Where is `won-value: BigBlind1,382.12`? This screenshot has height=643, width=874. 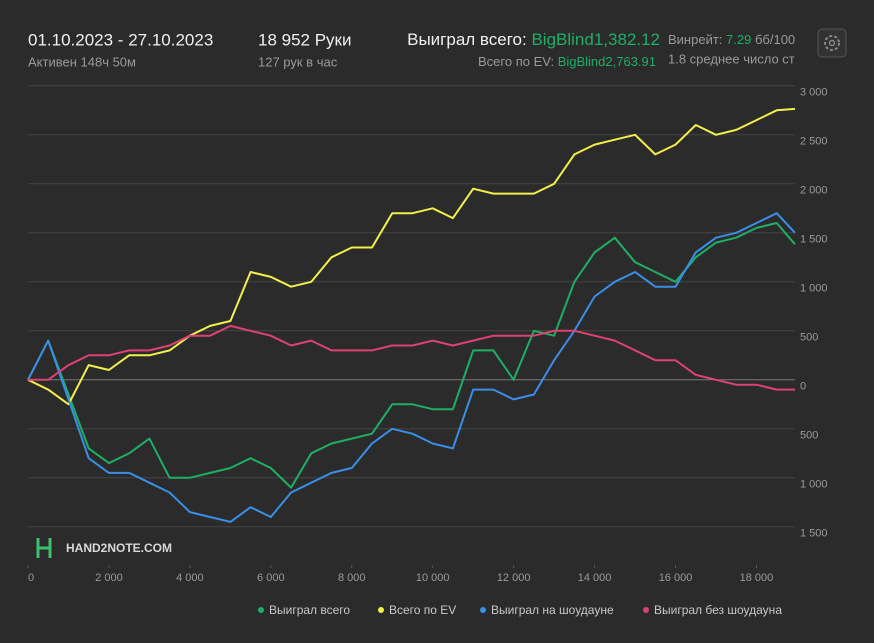 won-value: BigBlind1,382.12 is located at coordinates (595, 39).